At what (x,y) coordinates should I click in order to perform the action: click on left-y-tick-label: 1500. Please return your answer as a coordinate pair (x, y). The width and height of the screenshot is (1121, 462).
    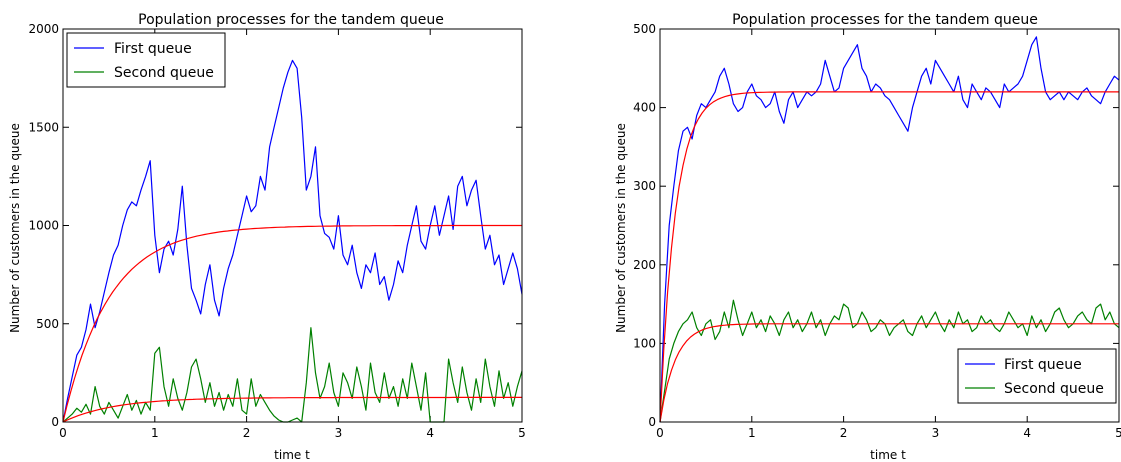
    Looking at the image, I should click on (43, 127).